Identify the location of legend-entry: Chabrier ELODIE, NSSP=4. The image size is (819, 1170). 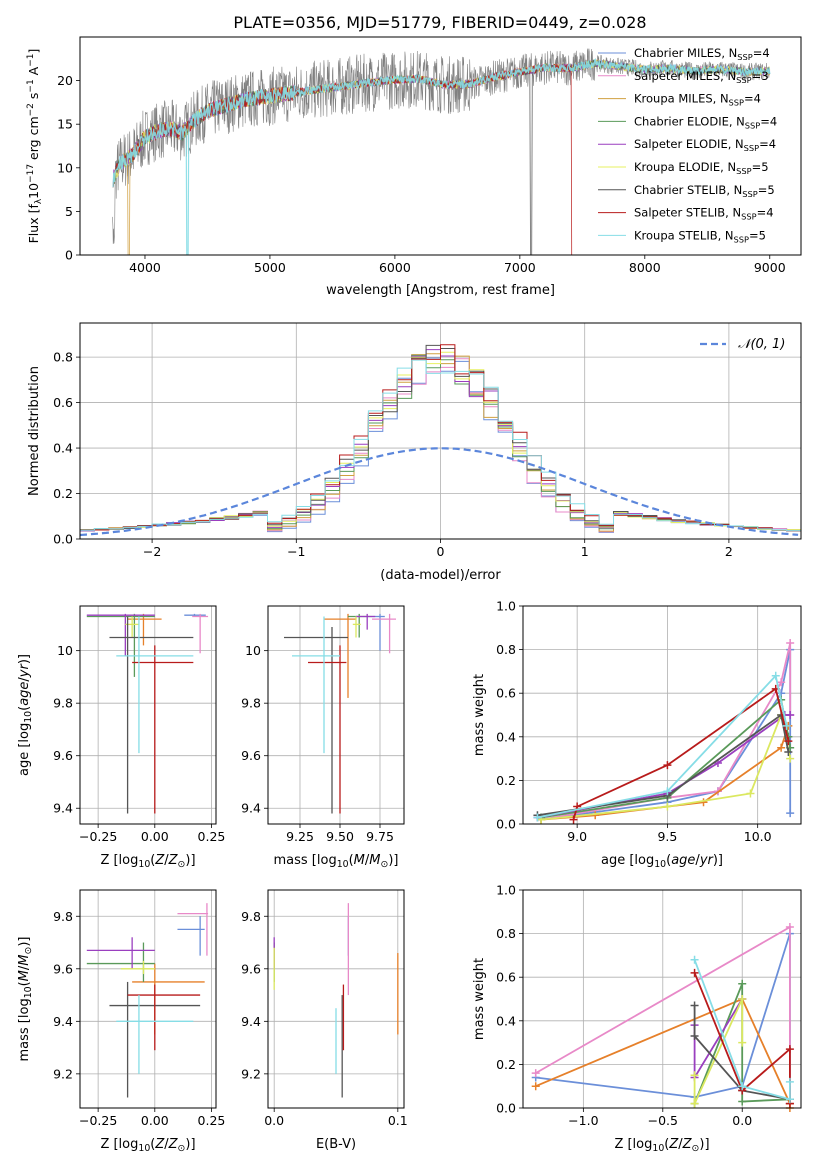
(705, 122).